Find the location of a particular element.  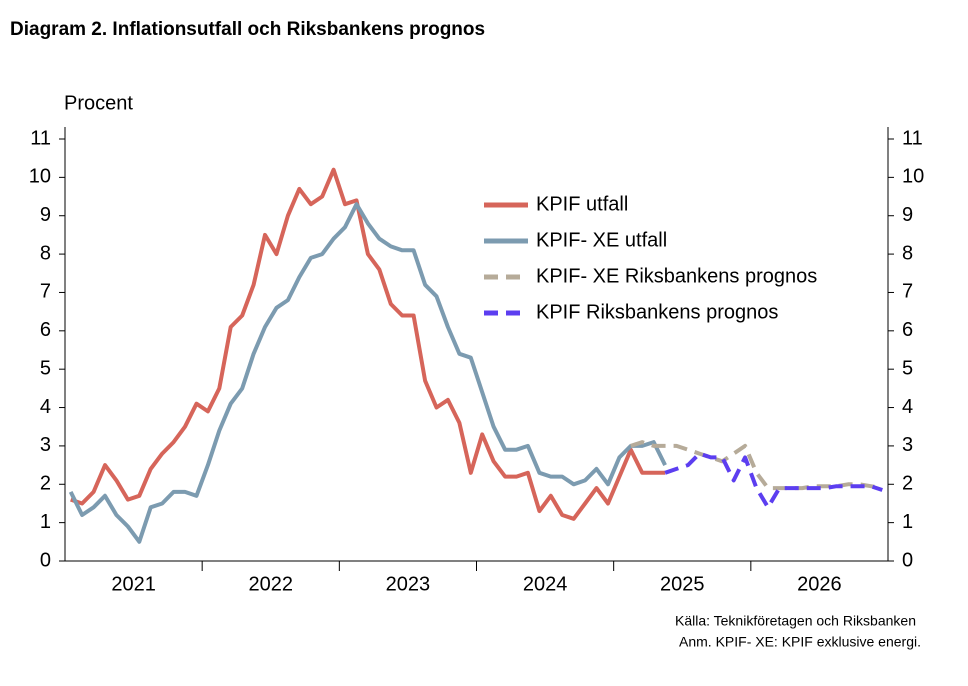

legend-label: KPIF- XE Riksbankens prognos is located at coordinates (676, 276).